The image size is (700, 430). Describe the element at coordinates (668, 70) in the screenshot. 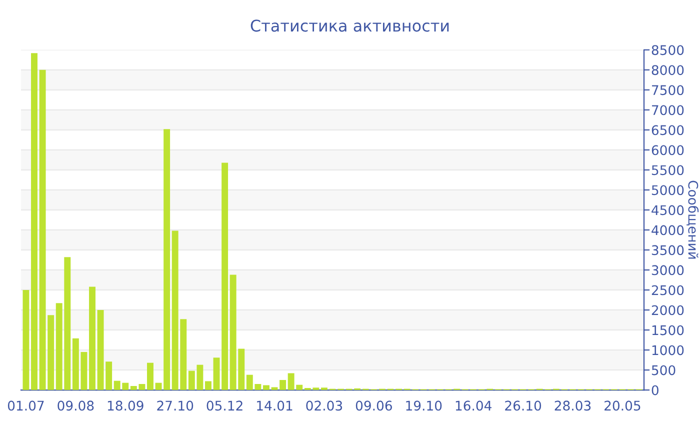

I see `y-tick-label: 8000` at that location.